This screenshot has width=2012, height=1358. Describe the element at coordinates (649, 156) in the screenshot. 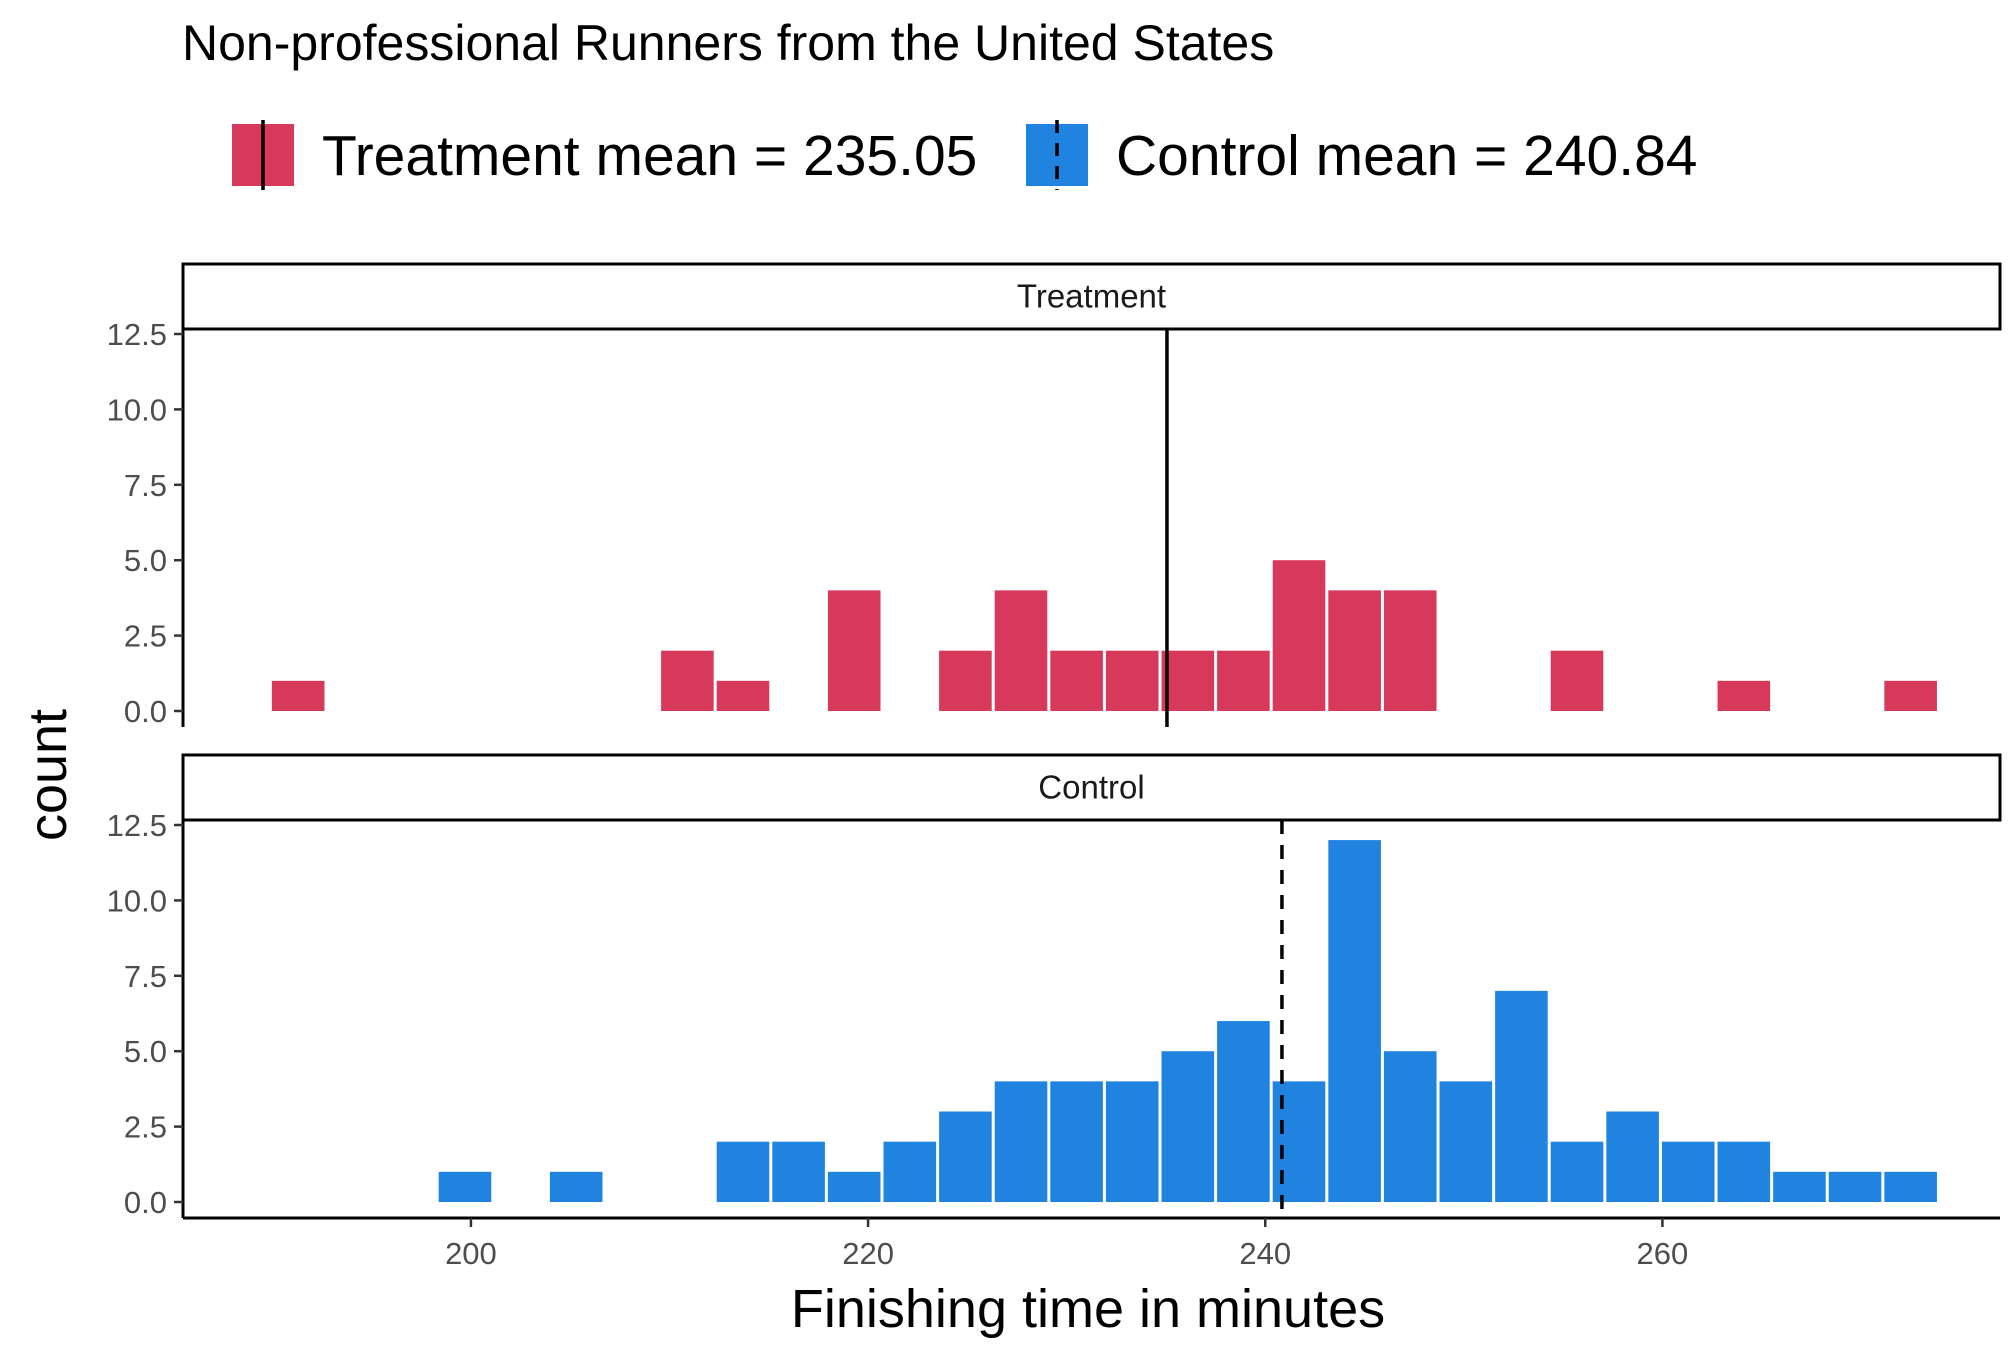

I see `legend-label: Treatment mean = 235.05` at that location.